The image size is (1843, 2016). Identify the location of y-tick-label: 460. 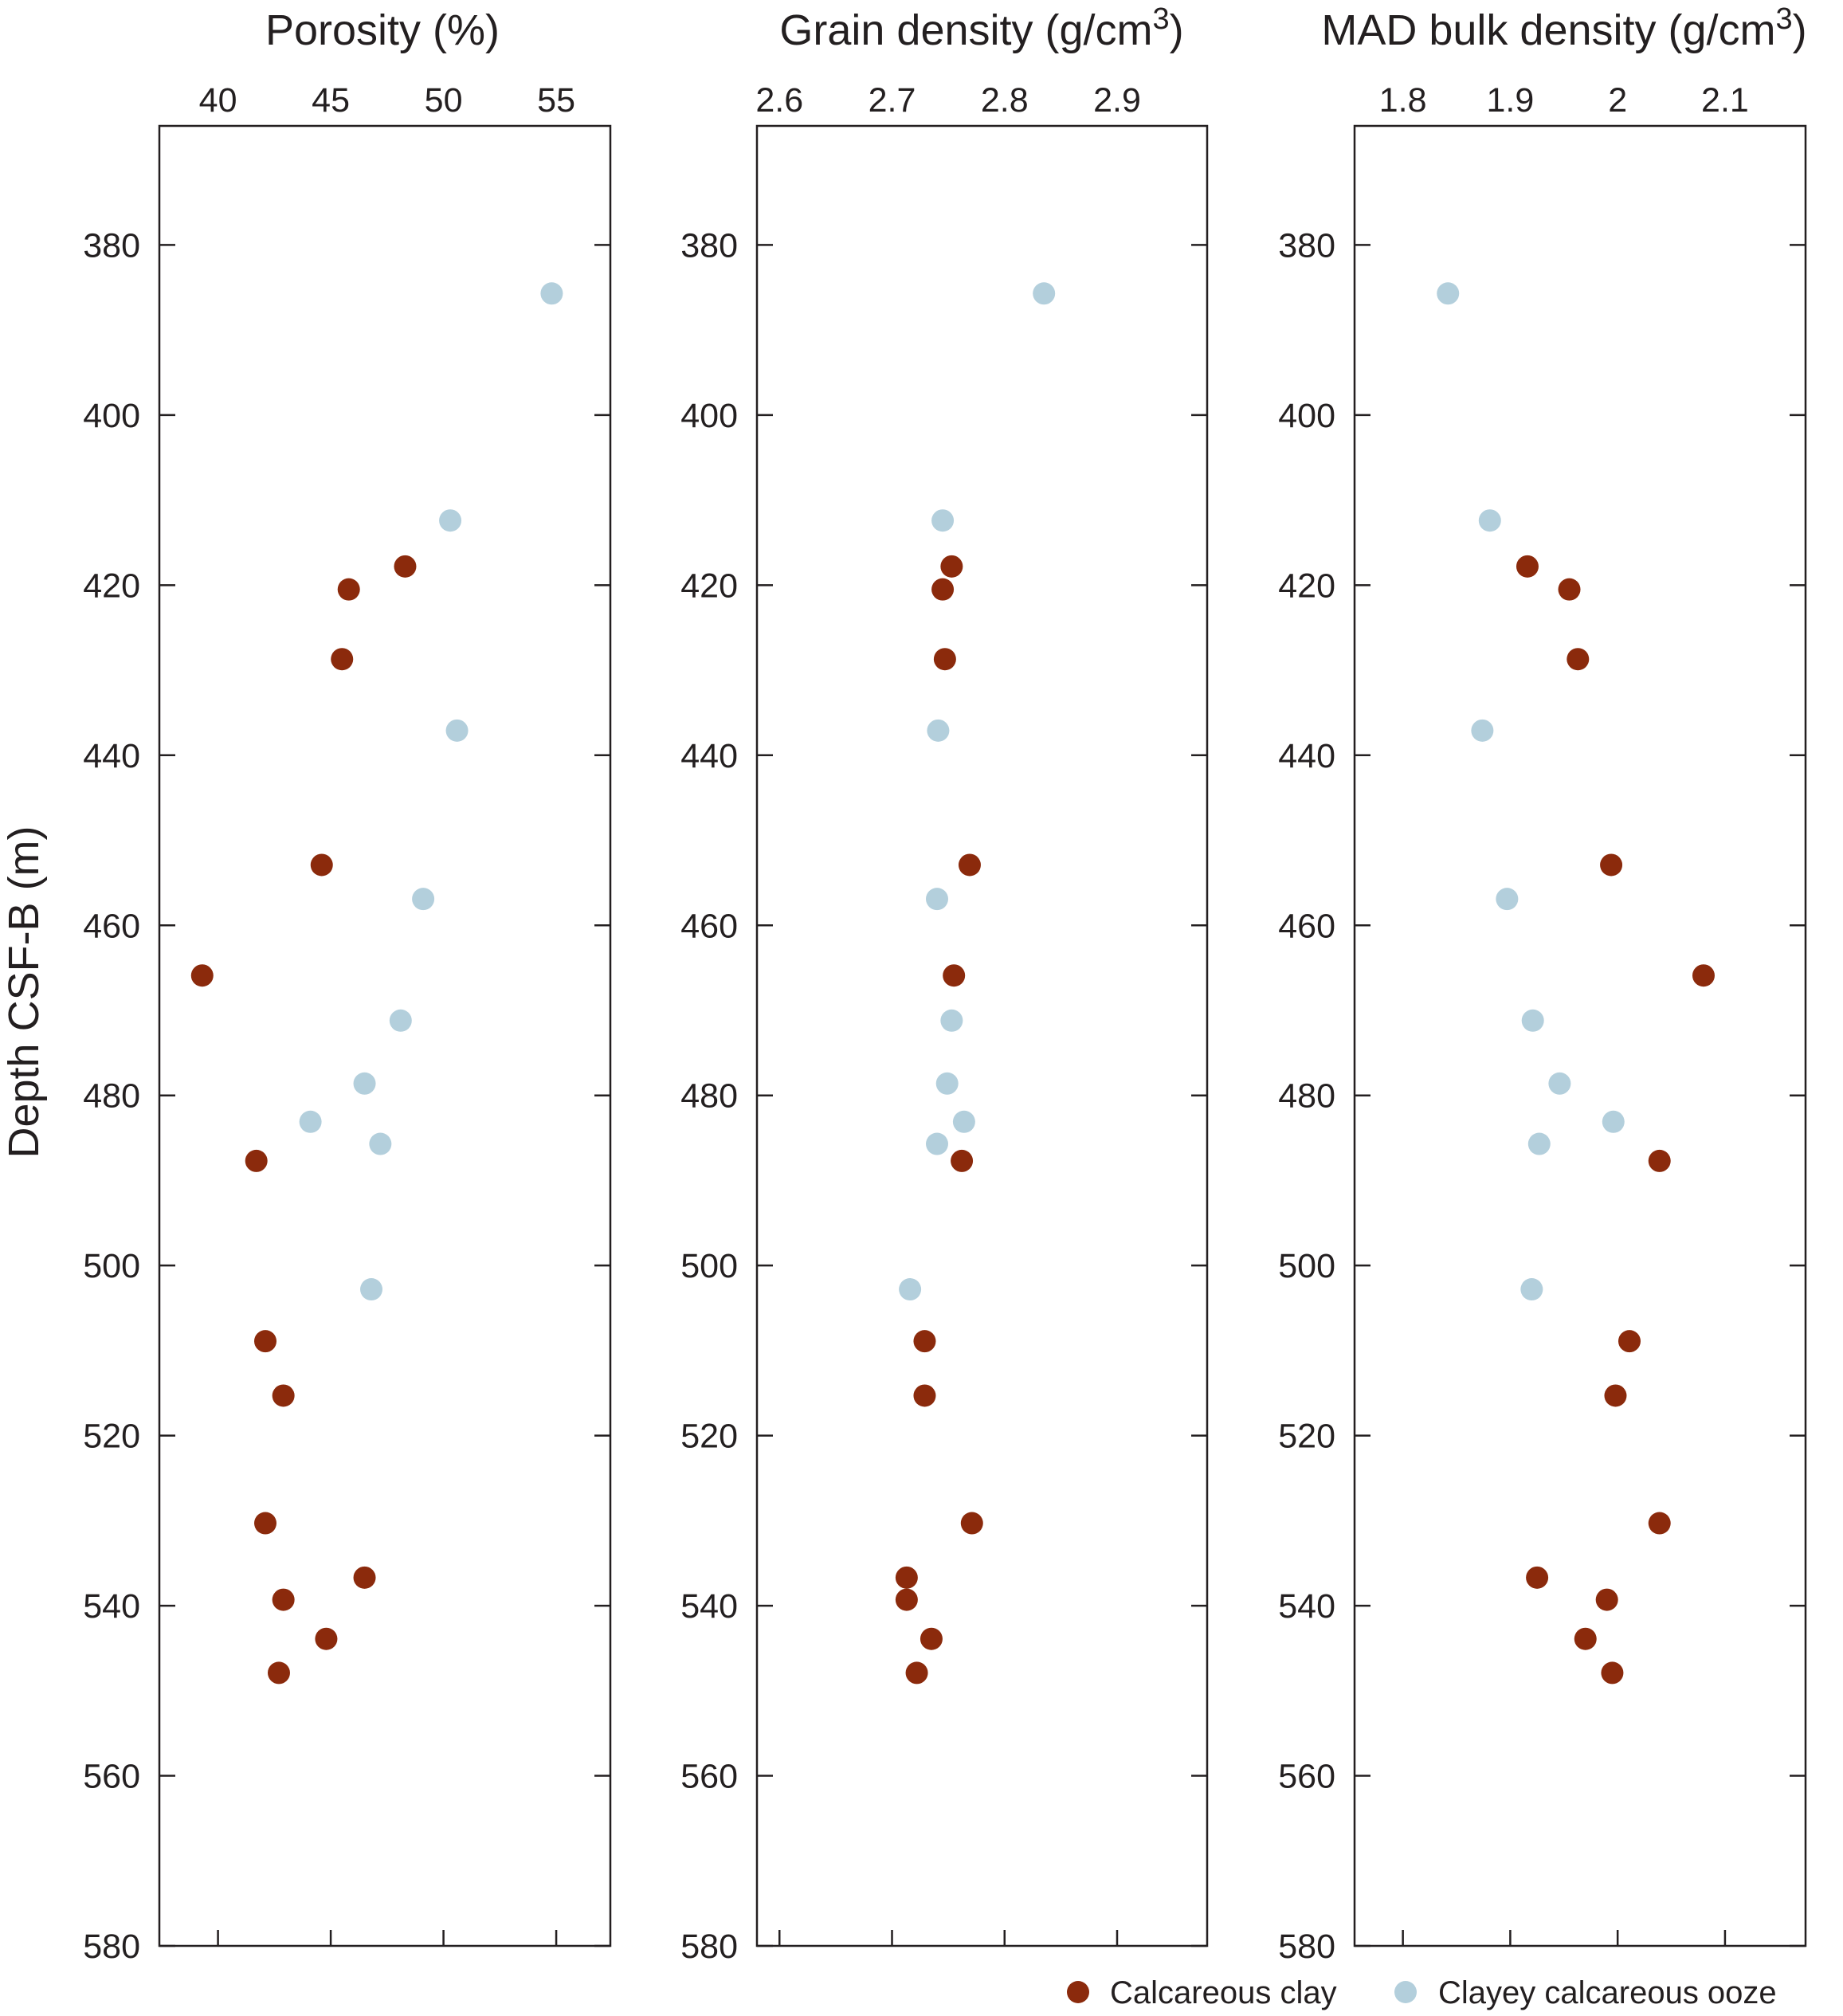
(709, 926).